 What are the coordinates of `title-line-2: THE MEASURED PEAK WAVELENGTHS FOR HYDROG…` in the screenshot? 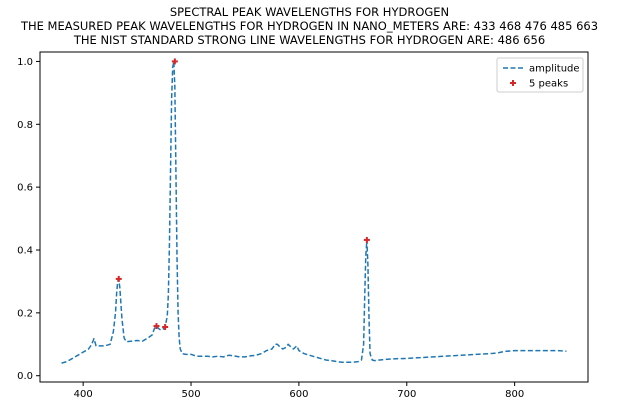 It's located at (309, 26).